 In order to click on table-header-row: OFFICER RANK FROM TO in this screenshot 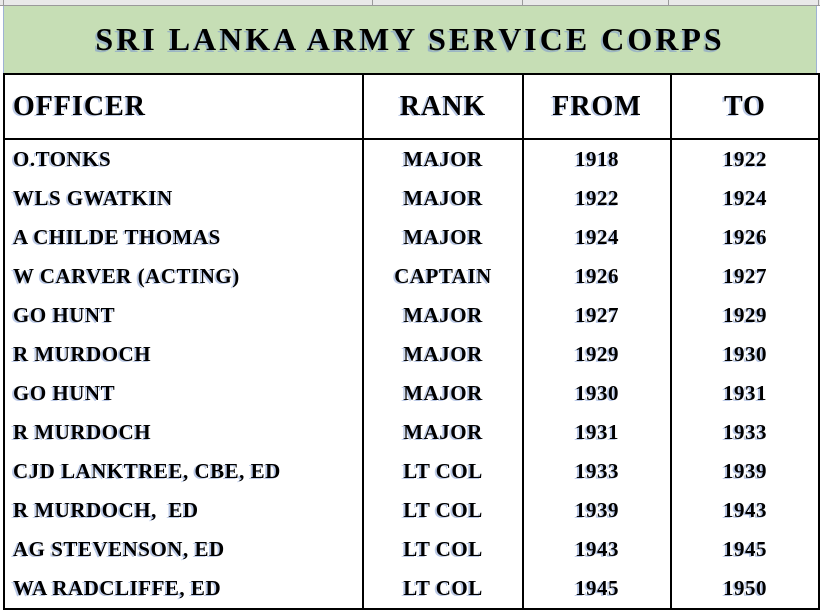, I will do `click(411, 106)`.